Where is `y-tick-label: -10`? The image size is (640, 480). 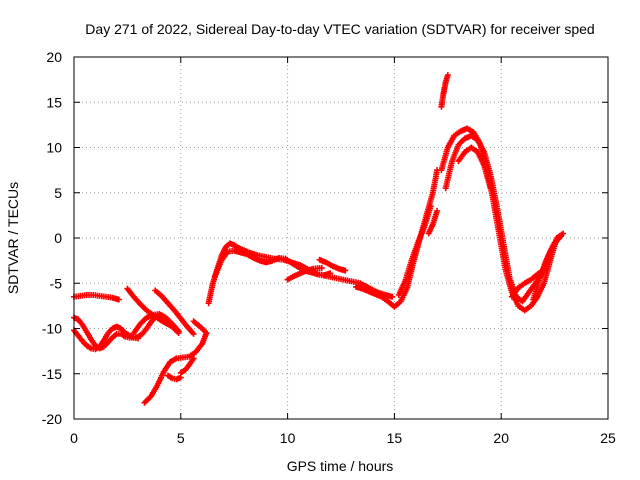 y-tick-label: -10 is located at coordinates (52, 329).